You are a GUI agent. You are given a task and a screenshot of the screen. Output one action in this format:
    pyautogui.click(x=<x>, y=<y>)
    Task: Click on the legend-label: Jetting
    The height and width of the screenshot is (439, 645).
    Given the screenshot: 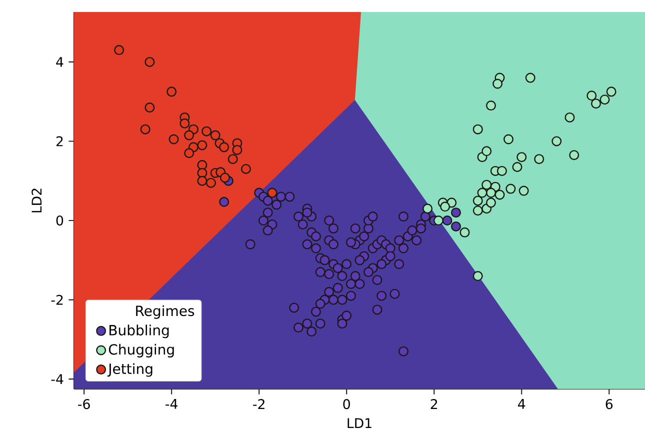 What is the action you would take?
    pyautogui.click(x=129, y=370)
    